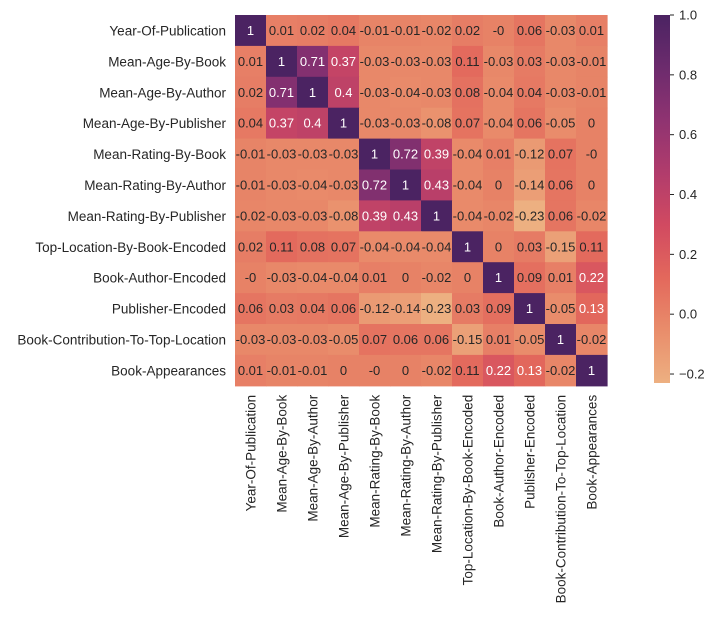 The image size is (722, 619). What do you see at coordinates (130, 247) in the screenshot?
I see `y-tick-label: Top-Location-By-Book-Encoded` at bounding box center [130, 247].